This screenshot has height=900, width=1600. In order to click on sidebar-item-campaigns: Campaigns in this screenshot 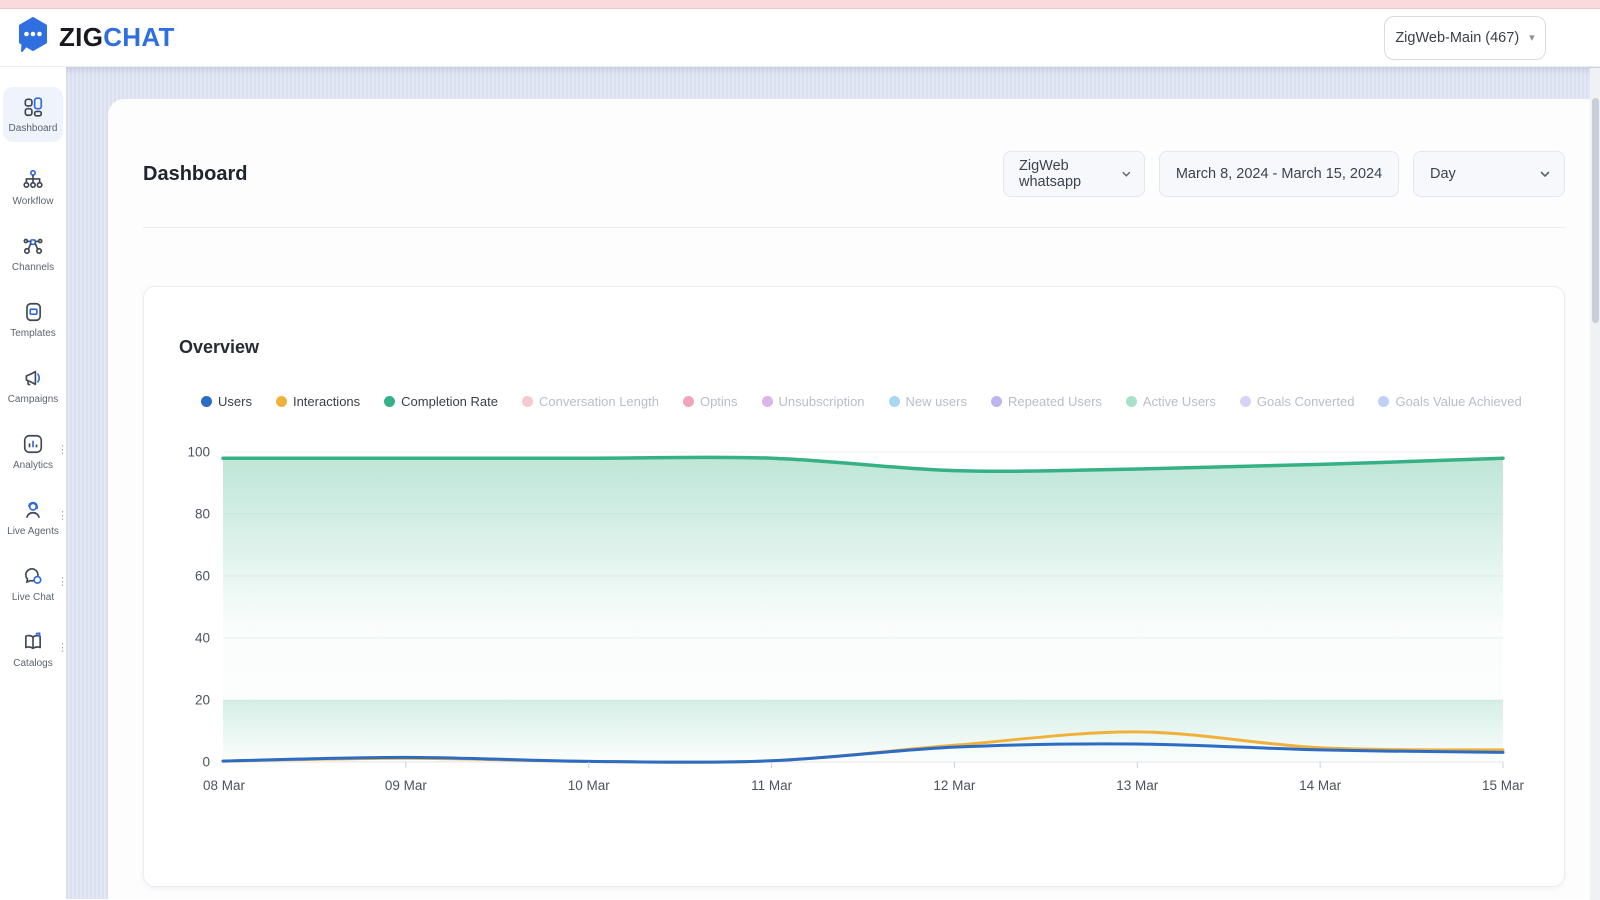, I will do `click(33, 386)`.